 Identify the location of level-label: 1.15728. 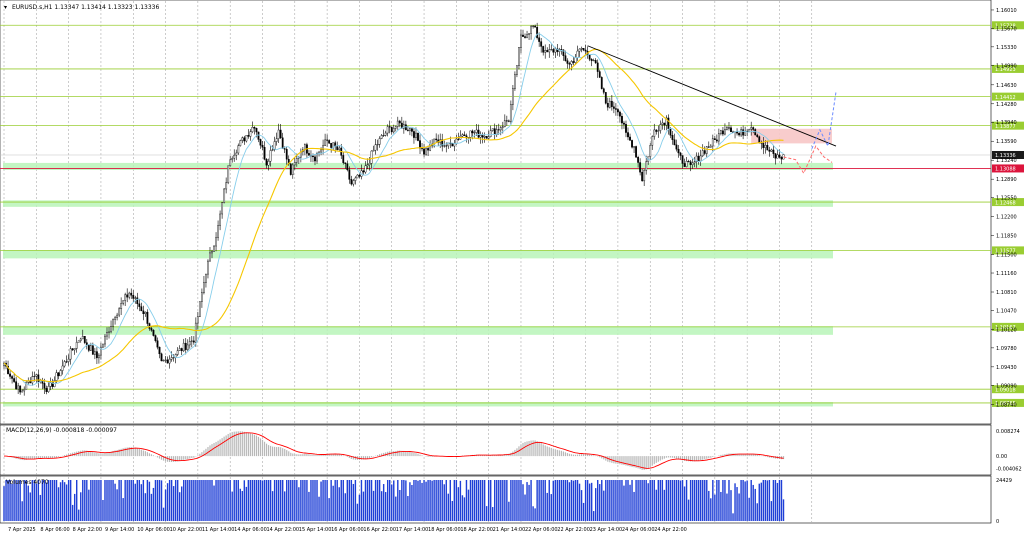
(1005, 26).